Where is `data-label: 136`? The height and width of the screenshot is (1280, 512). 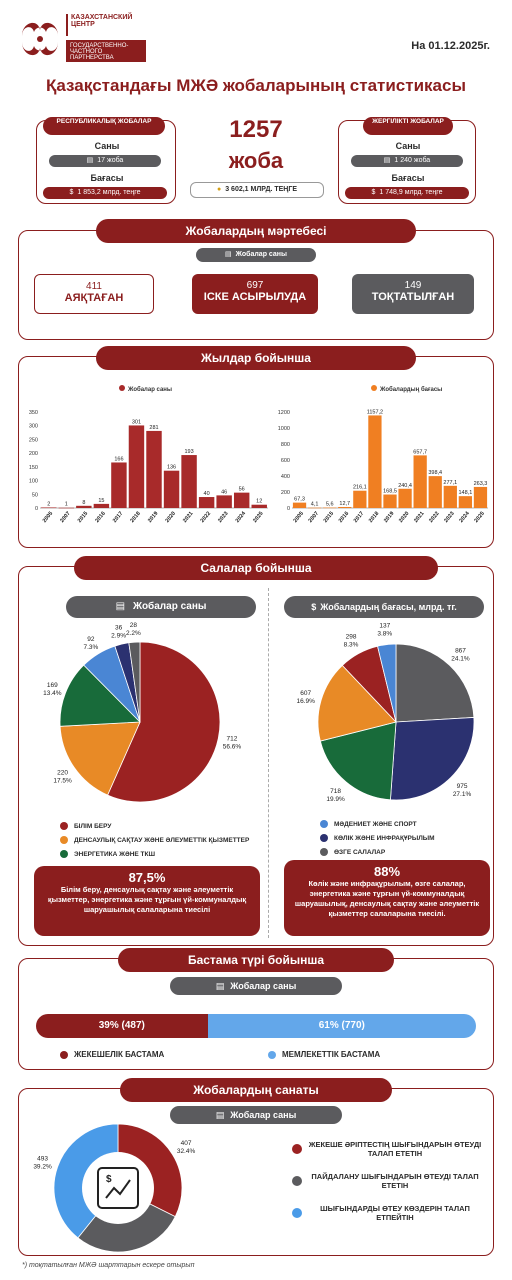
data-label: 136 is located at coordinates (171, 468).